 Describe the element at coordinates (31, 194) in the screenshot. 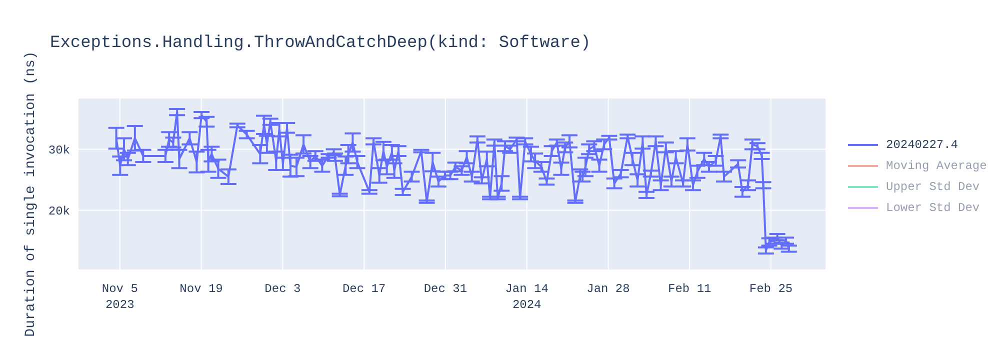

I see `y-axis-title: Duration of single invocation (ns)` at that location.